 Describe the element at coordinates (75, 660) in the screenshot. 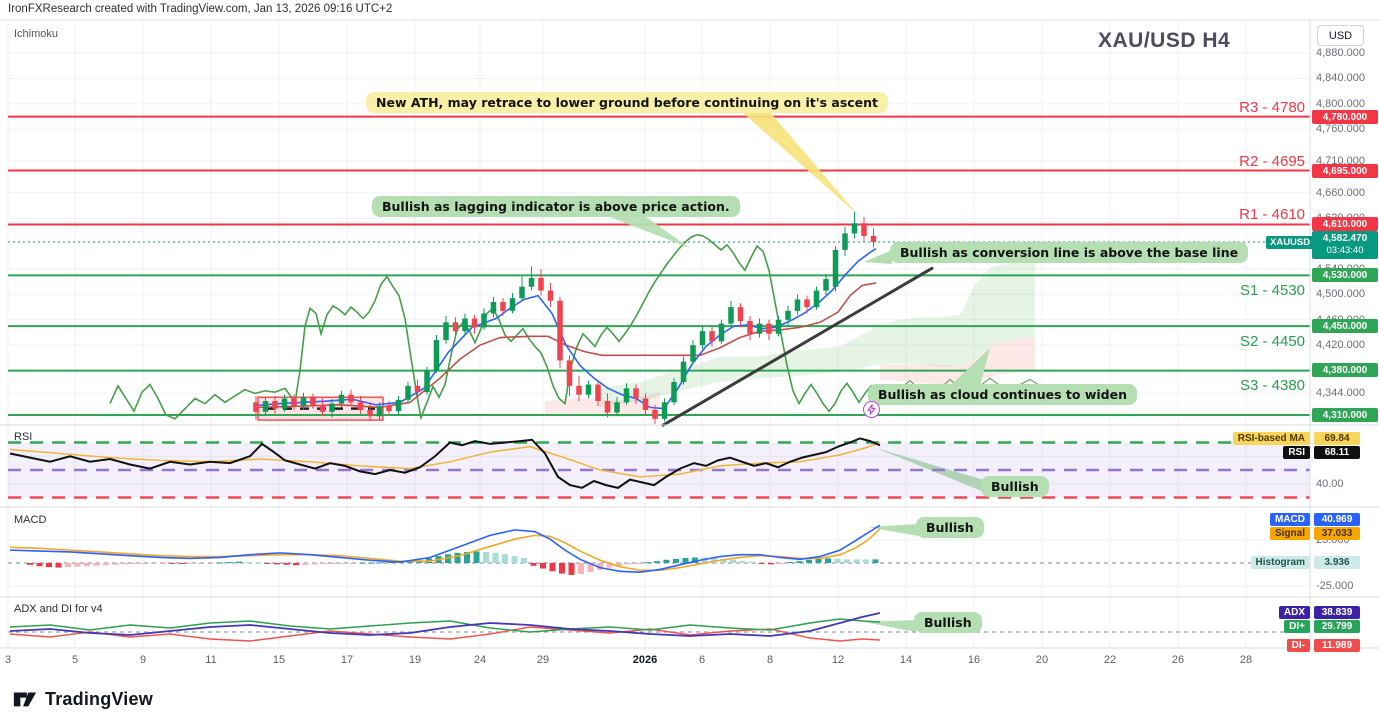

I see `time-axis-label: 5` at that location.